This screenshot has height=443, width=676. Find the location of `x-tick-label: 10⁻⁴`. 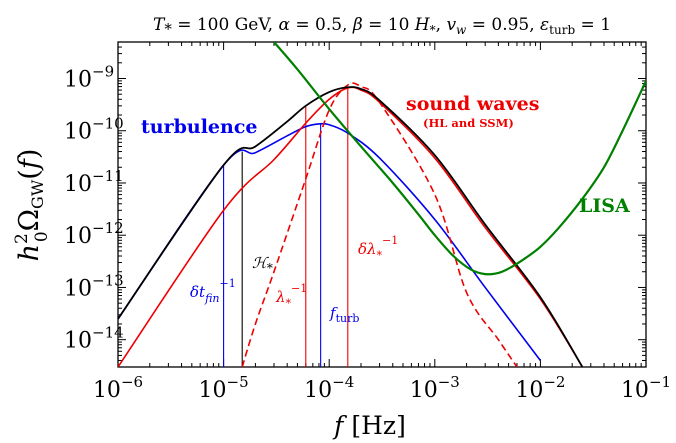

x-tick-label: 10⁻⁴ is located at coordinates (329, 388).